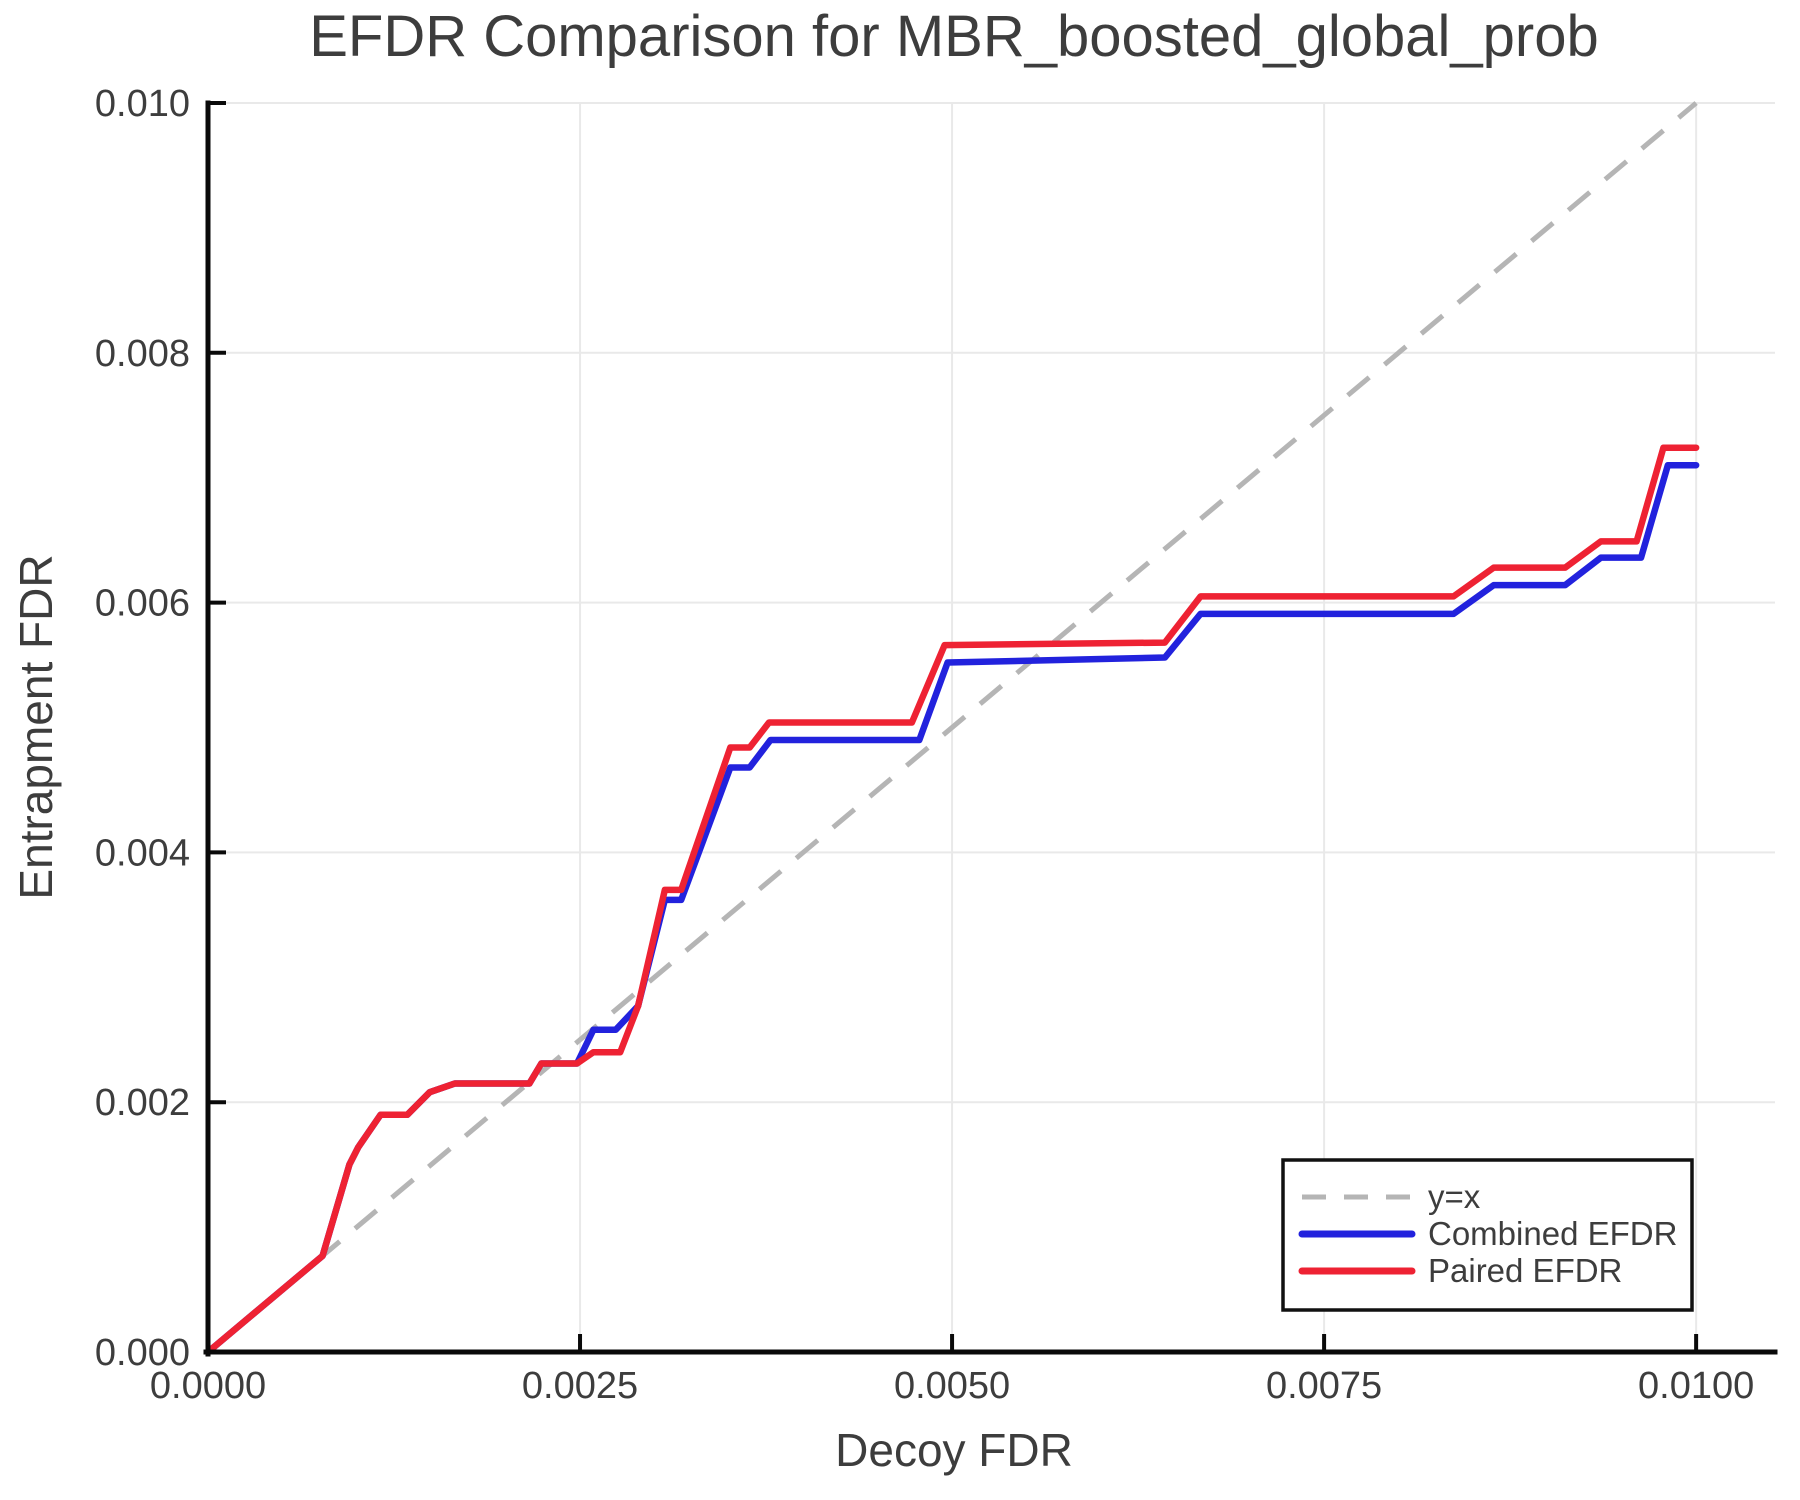 This screenshot has width=1800, height=1500. What do you see at coordinates (142, 604) in the screenshot?
I see `y-tick-label: 0.006` at bounding box center [142, 604].